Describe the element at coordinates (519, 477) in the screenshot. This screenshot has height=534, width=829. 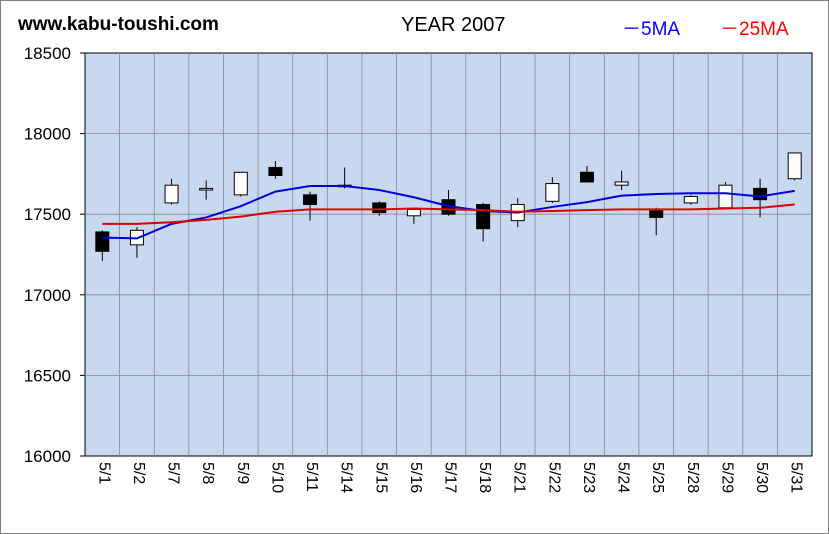
I see `x-tick-label: 5/21` at that location.